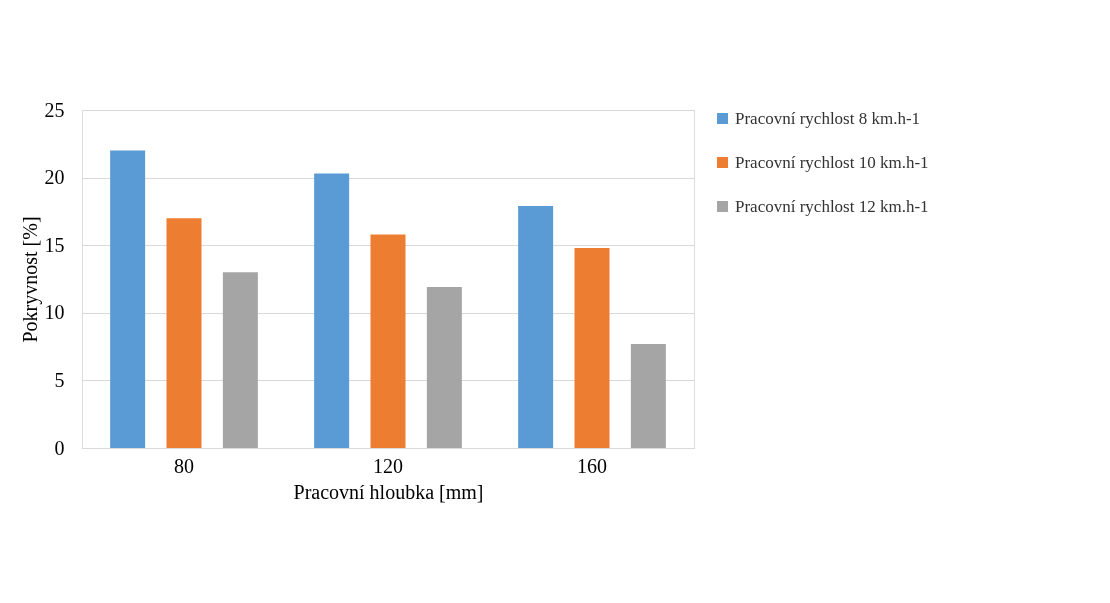  I want to click on x-tick-label: 160, so click(592, 465).